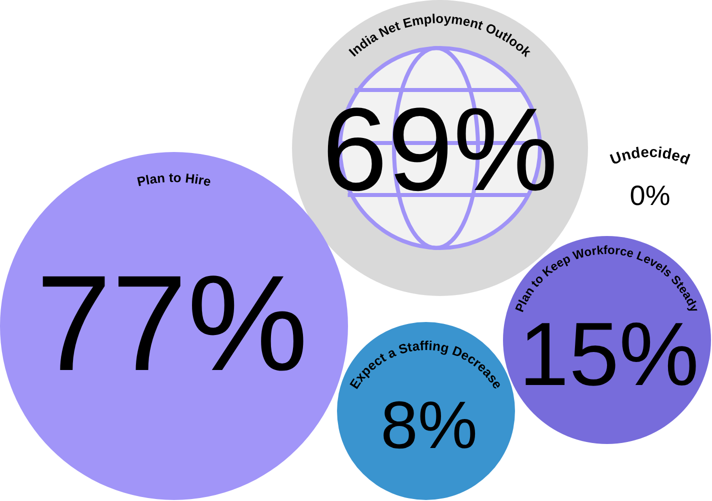 This screenshot has height=501, width=712. I want to click on data-label: 8%, so click(429, 425).